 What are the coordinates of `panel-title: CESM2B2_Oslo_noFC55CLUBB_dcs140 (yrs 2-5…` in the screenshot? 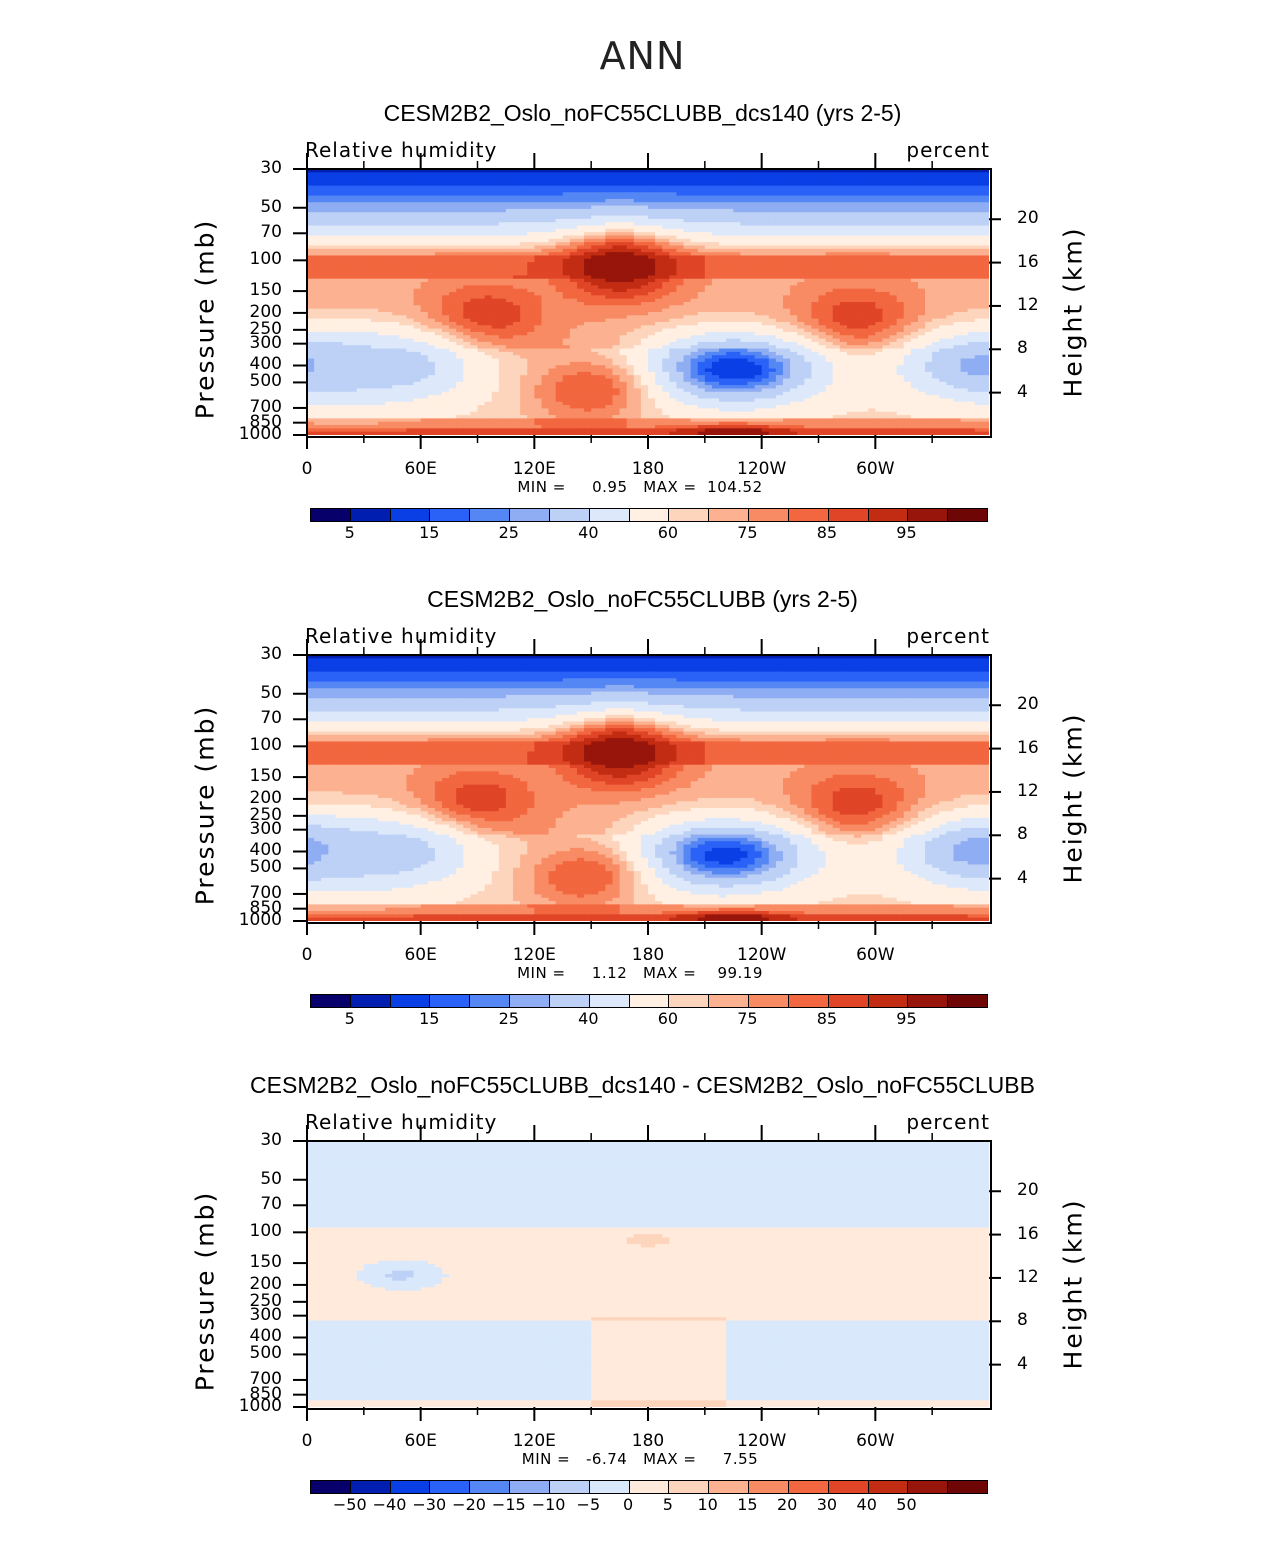 It's located at (642, 113).